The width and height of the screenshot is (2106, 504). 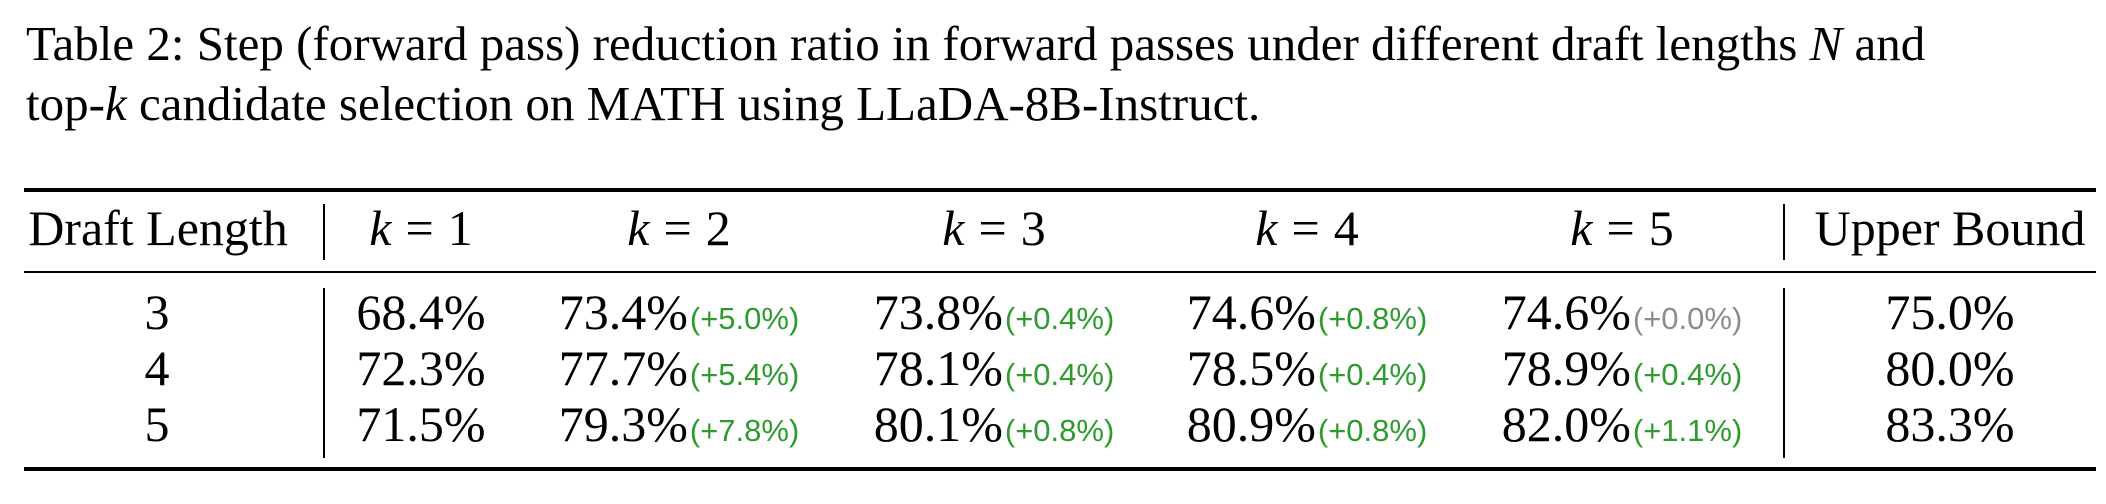 What do you see at coordinates (1687, 318) in the screenshot?
I see `delta-label: (+0.0%)` at bounding box center [1687, 318].